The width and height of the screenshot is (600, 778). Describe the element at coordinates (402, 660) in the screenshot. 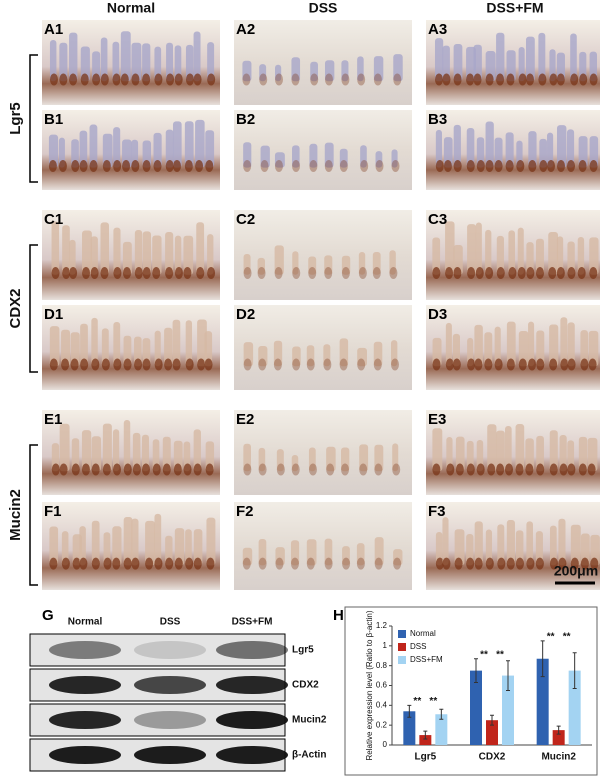

I see `legend-swatch` at that location.